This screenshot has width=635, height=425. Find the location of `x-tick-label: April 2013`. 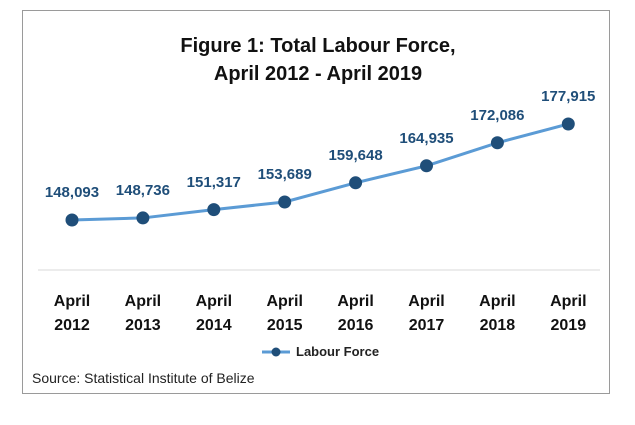

x-tick-label: April 2013 is located at coordinates (143, 313).